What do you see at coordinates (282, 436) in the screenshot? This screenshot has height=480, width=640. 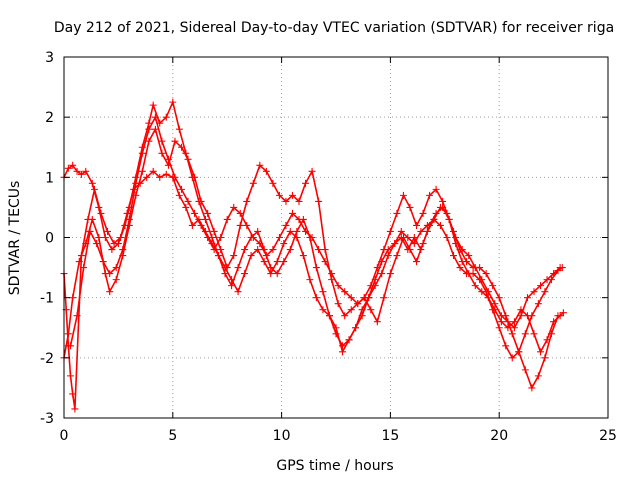 I see `x-tick-label: 10` at bounding box center [282, 436].